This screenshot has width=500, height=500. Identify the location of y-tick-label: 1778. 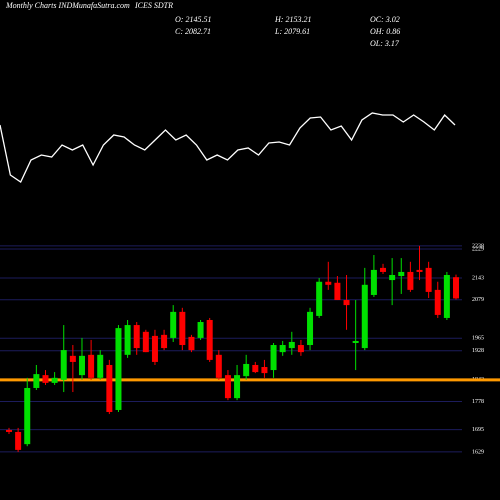
(478, 402).